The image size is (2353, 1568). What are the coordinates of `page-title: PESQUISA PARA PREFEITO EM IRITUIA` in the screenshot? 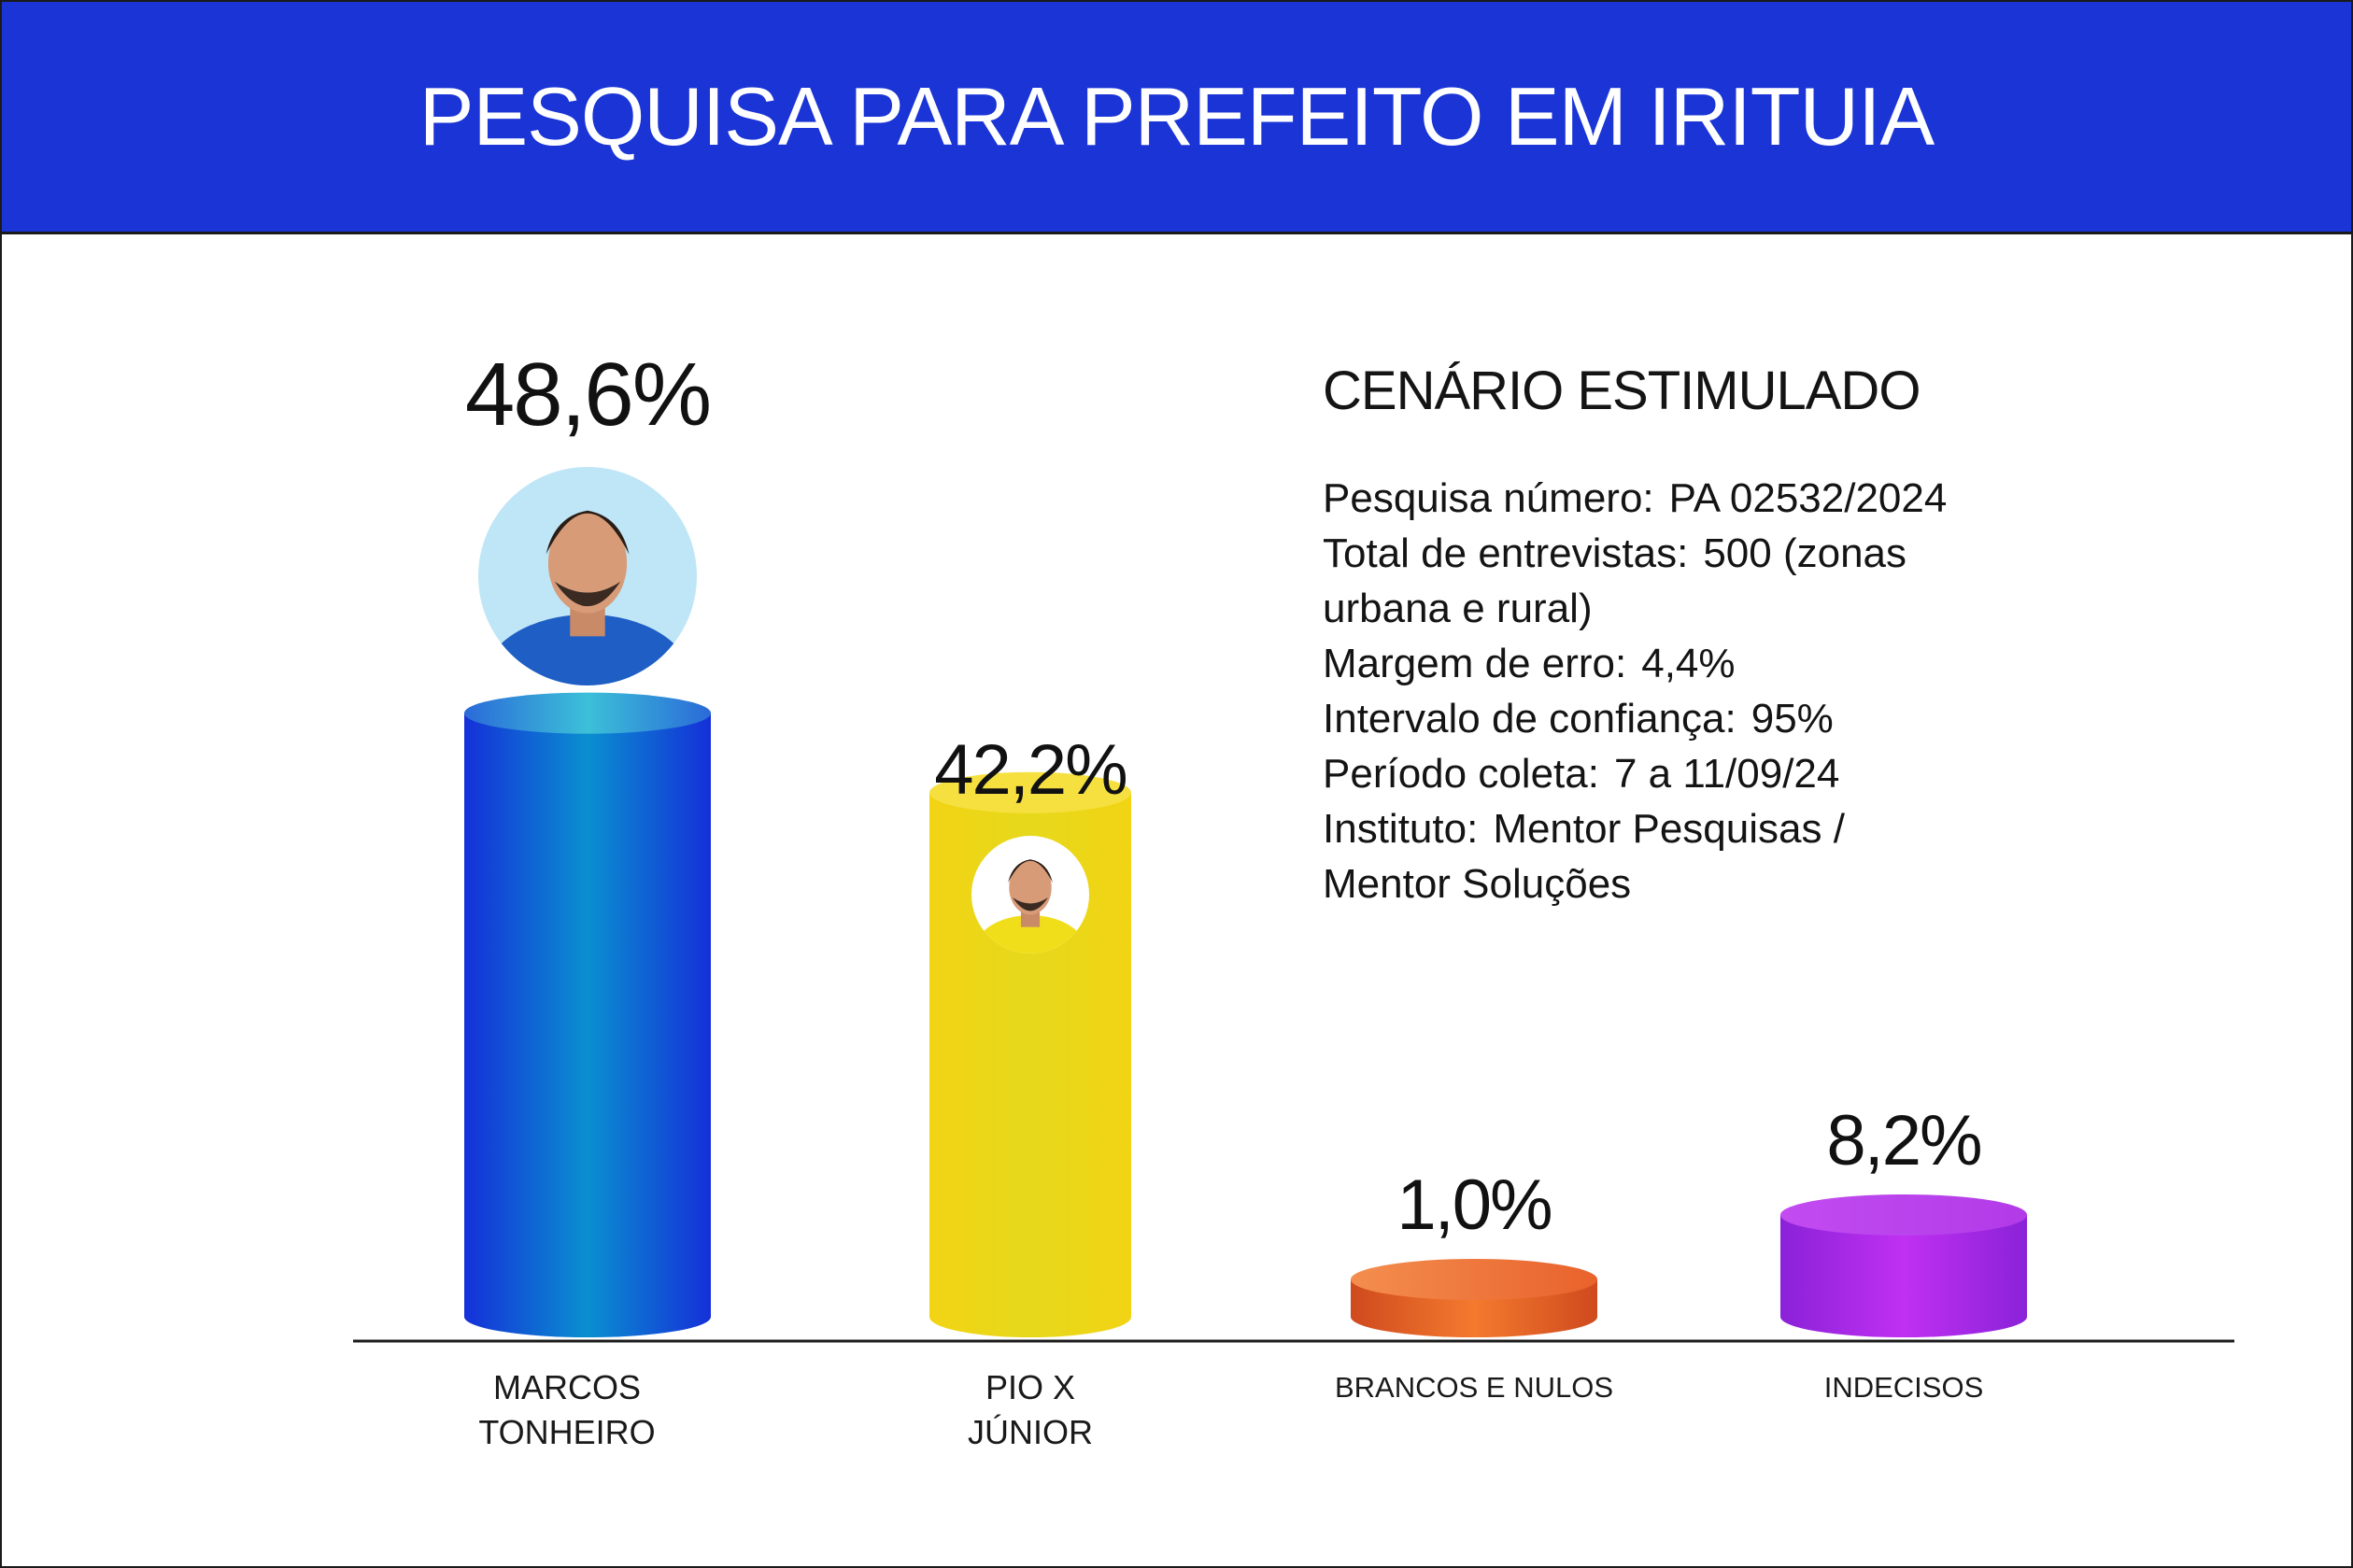 It's located at (1176, 116).